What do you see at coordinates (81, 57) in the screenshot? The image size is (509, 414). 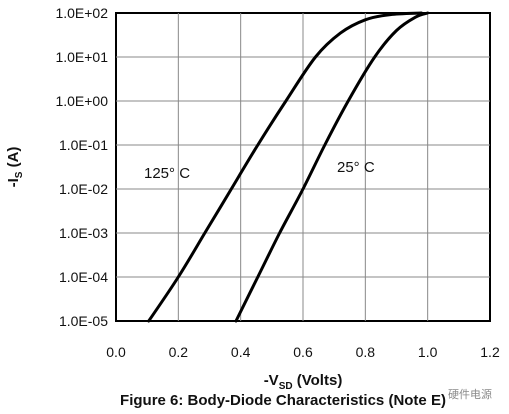 I see `y-tick-label: 1.0E+01` at bounding box center [81, 57].